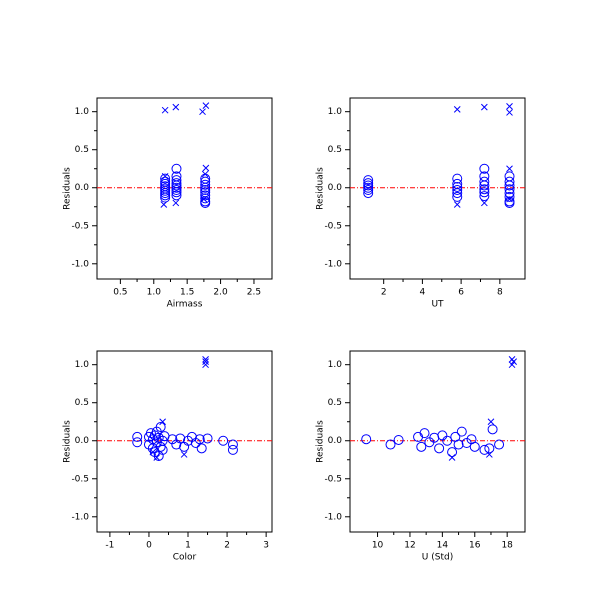  What do you see at coordinates (443, 546) in the screenshot?
I see `x-tick-label: 14` at bounding box center [443, 546].